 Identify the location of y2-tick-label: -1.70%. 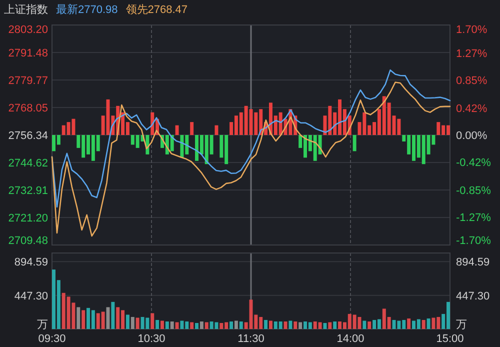
(474, 241).